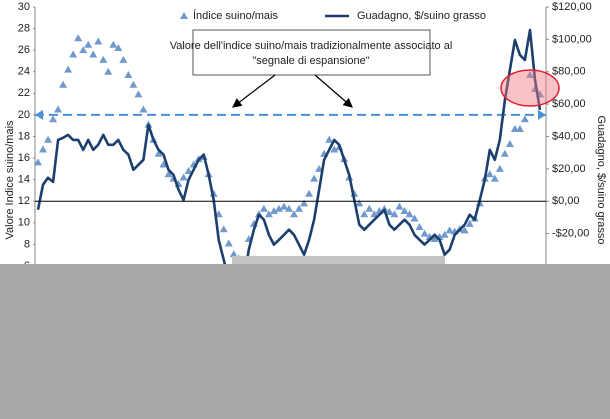  Describe the element at coordinates (24, 72) in the screenshot. I see `y-tick-label: 24` at that location.